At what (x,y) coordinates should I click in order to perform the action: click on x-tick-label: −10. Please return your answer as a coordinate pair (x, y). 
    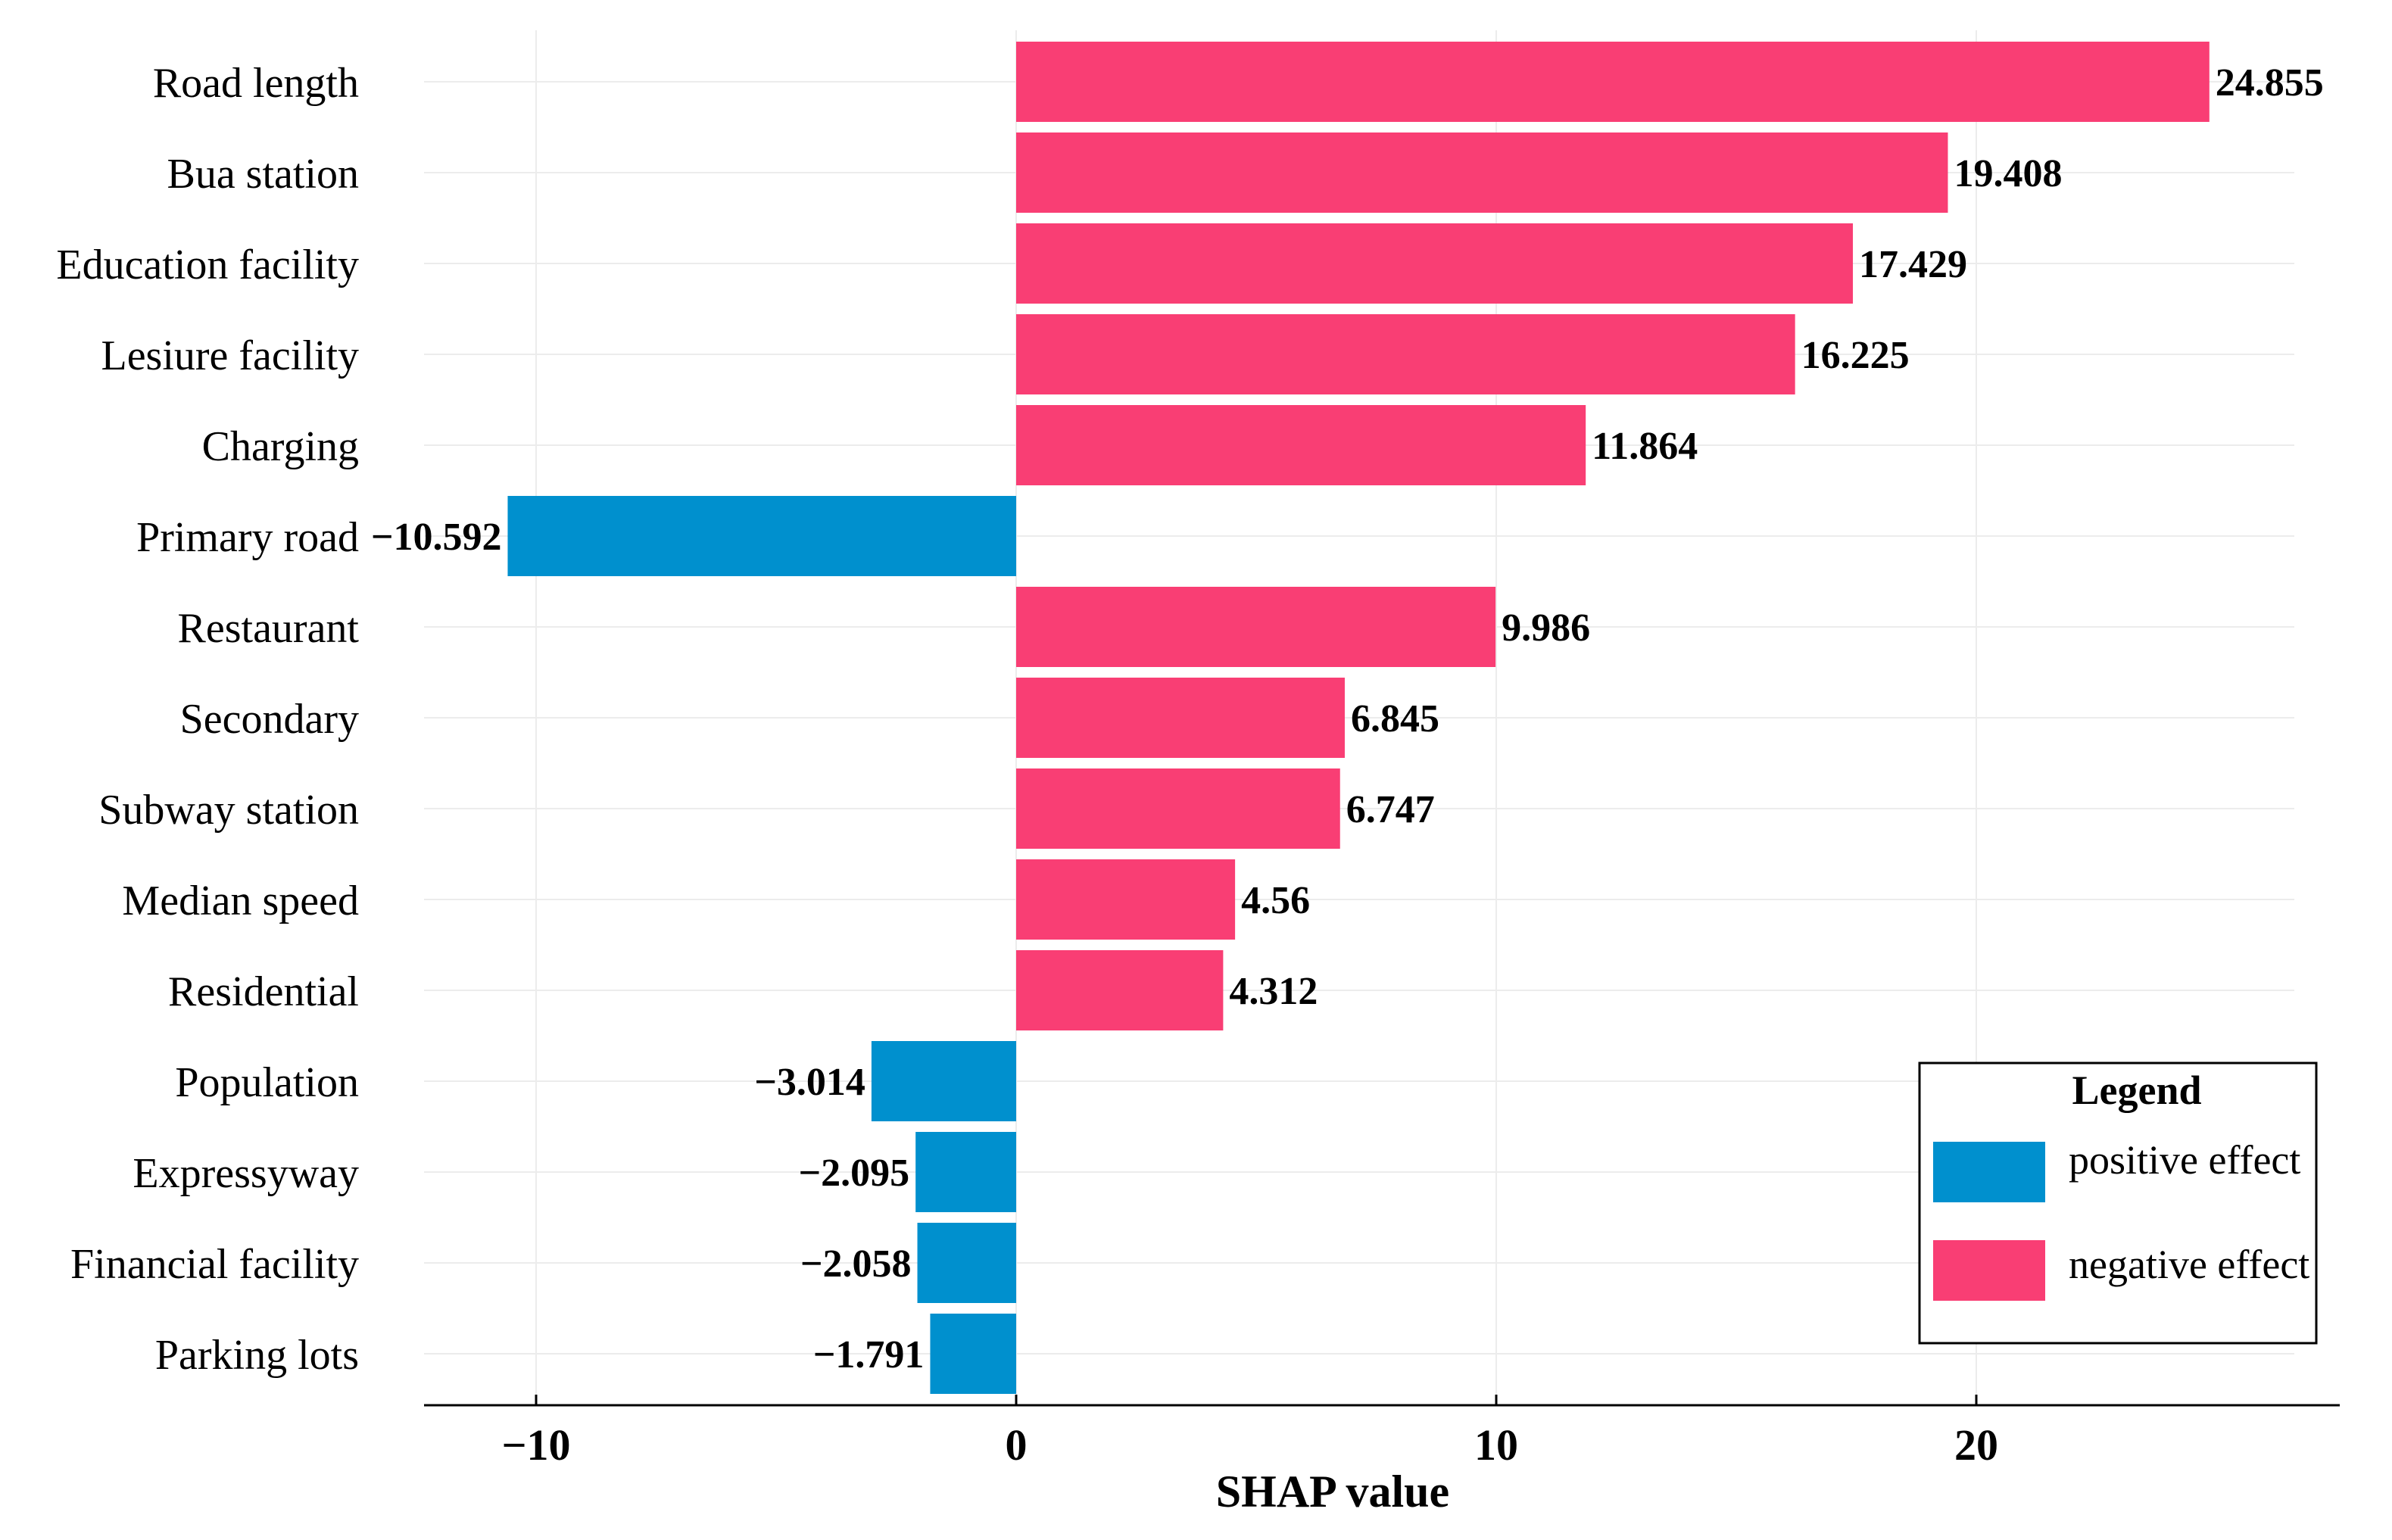
    Looking at the image, I should click on (535, 1445).